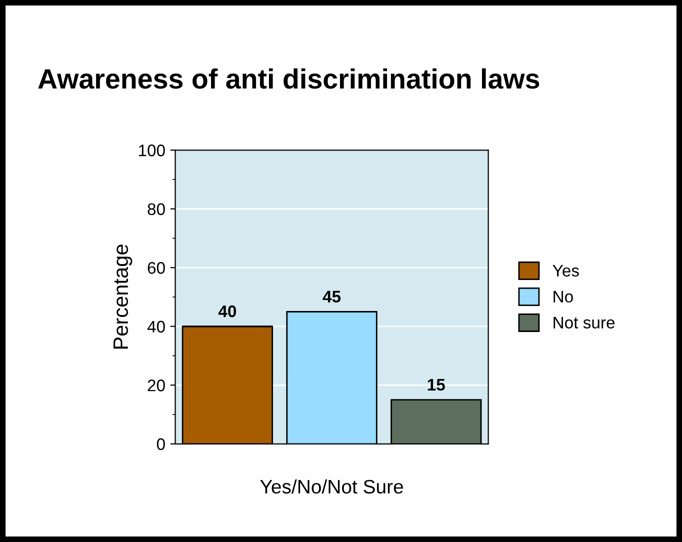 This screenshot has width=682, height=542. I want to click on legend-label: Yes, so click(565, 270).